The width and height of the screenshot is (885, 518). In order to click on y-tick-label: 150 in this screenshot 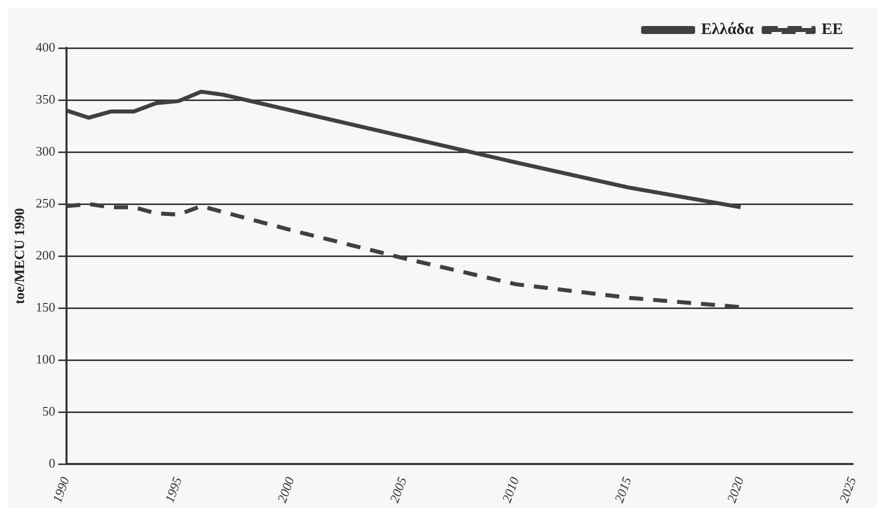, I will do `click(46, 307)`.